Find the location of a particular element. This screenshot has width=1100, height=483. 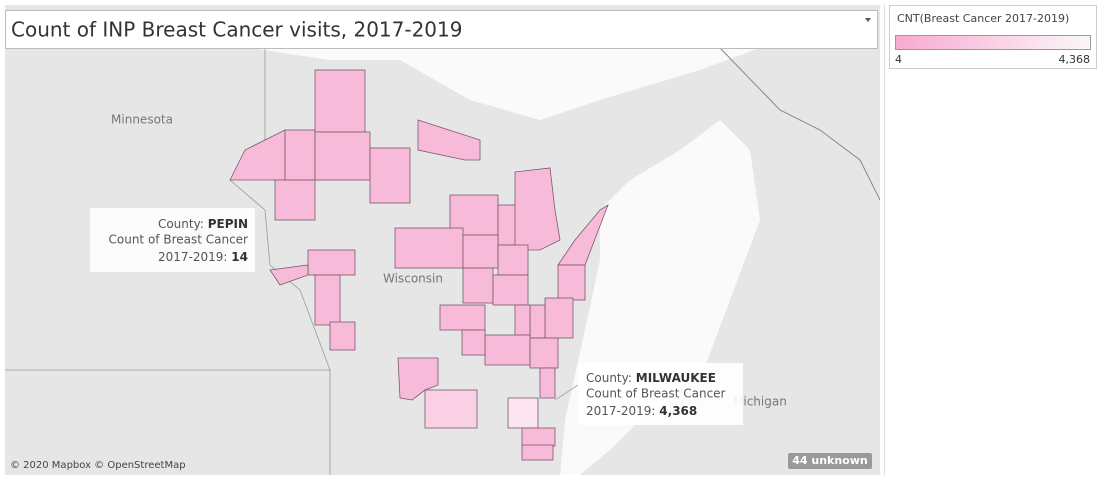

title-box is located at coordinates (441, 29).